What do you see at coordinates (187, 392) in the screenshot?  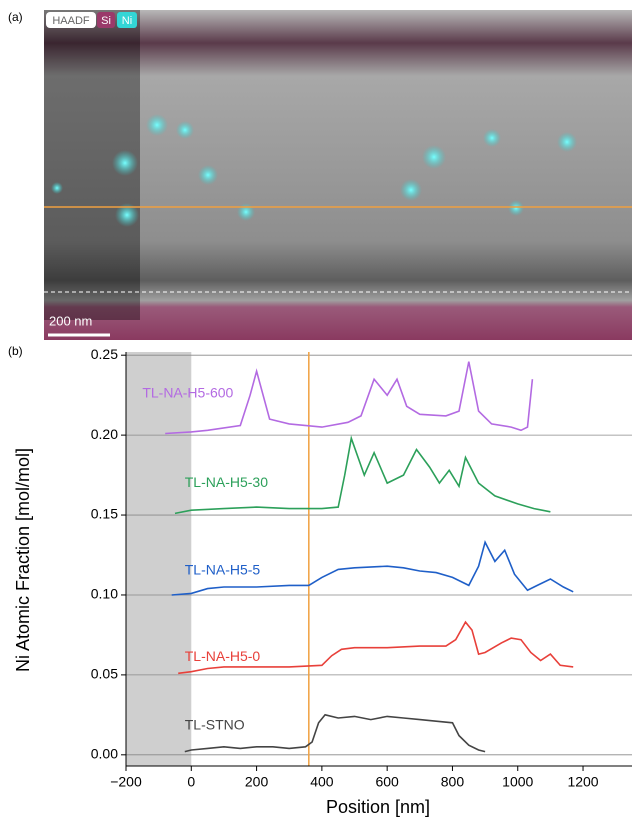 I see `series-label: TL-NA-H5-600` at bounding box center [187, 392].